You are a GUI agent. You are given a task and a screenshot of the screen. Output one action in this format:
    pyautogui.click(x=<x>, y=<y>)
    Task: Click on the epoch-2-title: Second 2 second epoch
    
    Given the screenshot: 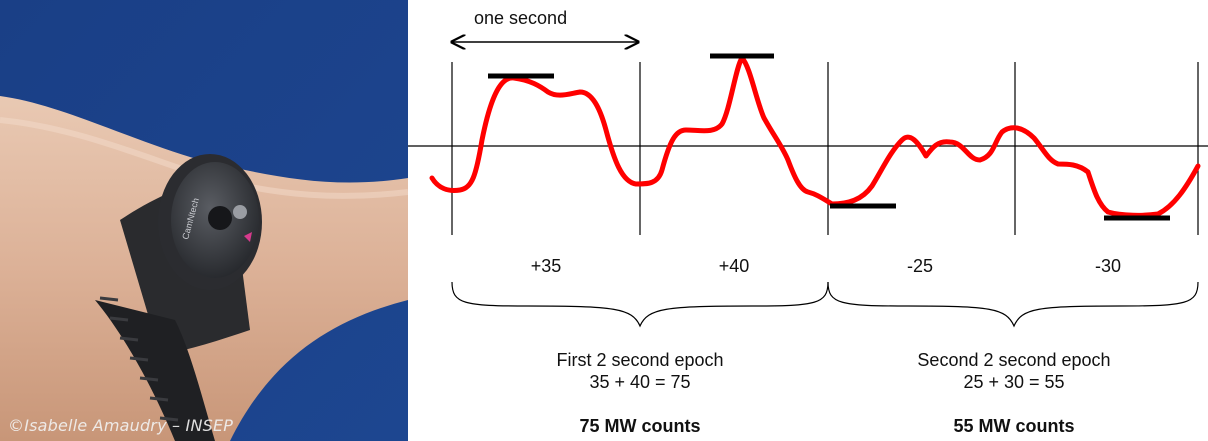 What is the action you would take?
    pyautogui.click(x=1014, y=360)
    